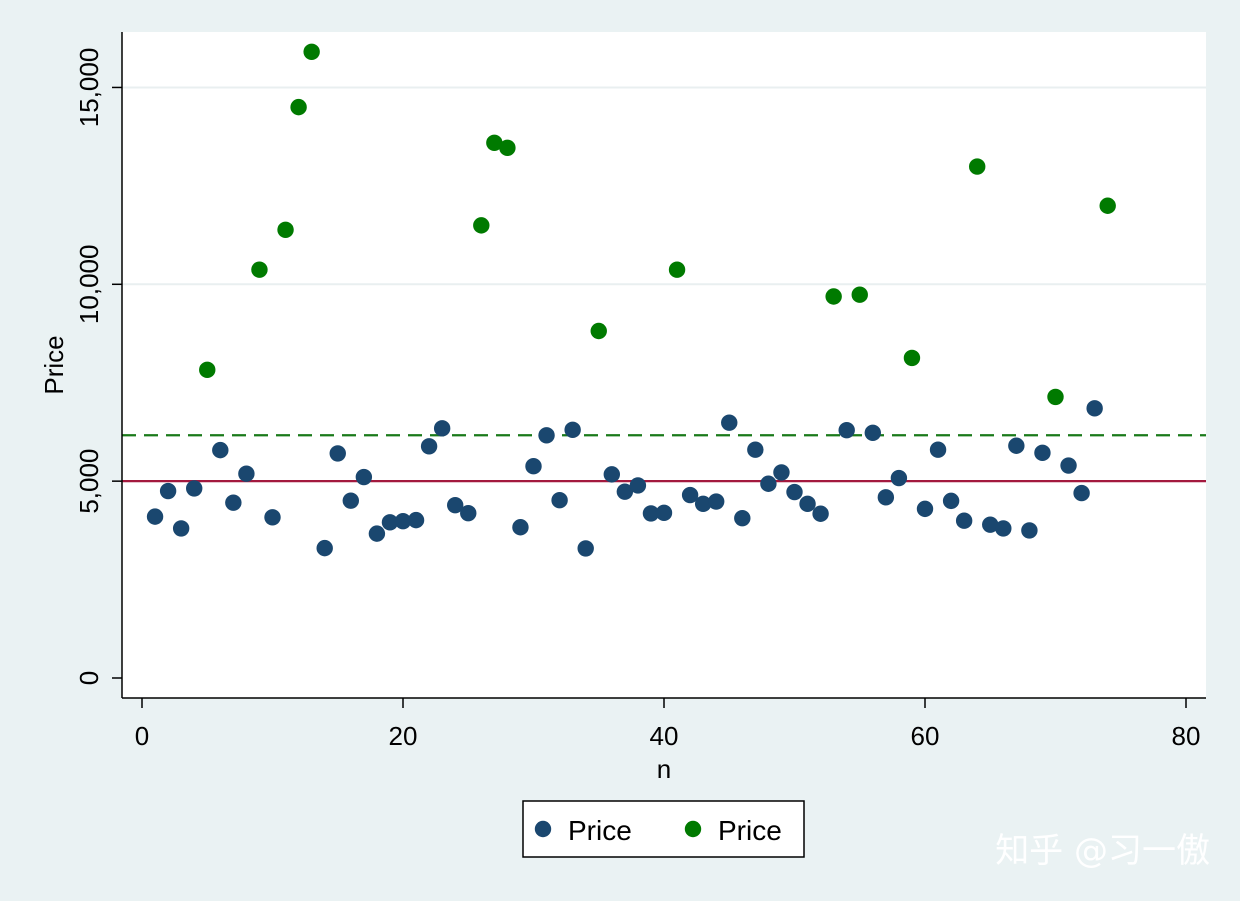 The image size is (1240, 901). Describe the element at coordinates (89, 285) in the screenshot. I see `y-tick-label: 10,000` at that location.